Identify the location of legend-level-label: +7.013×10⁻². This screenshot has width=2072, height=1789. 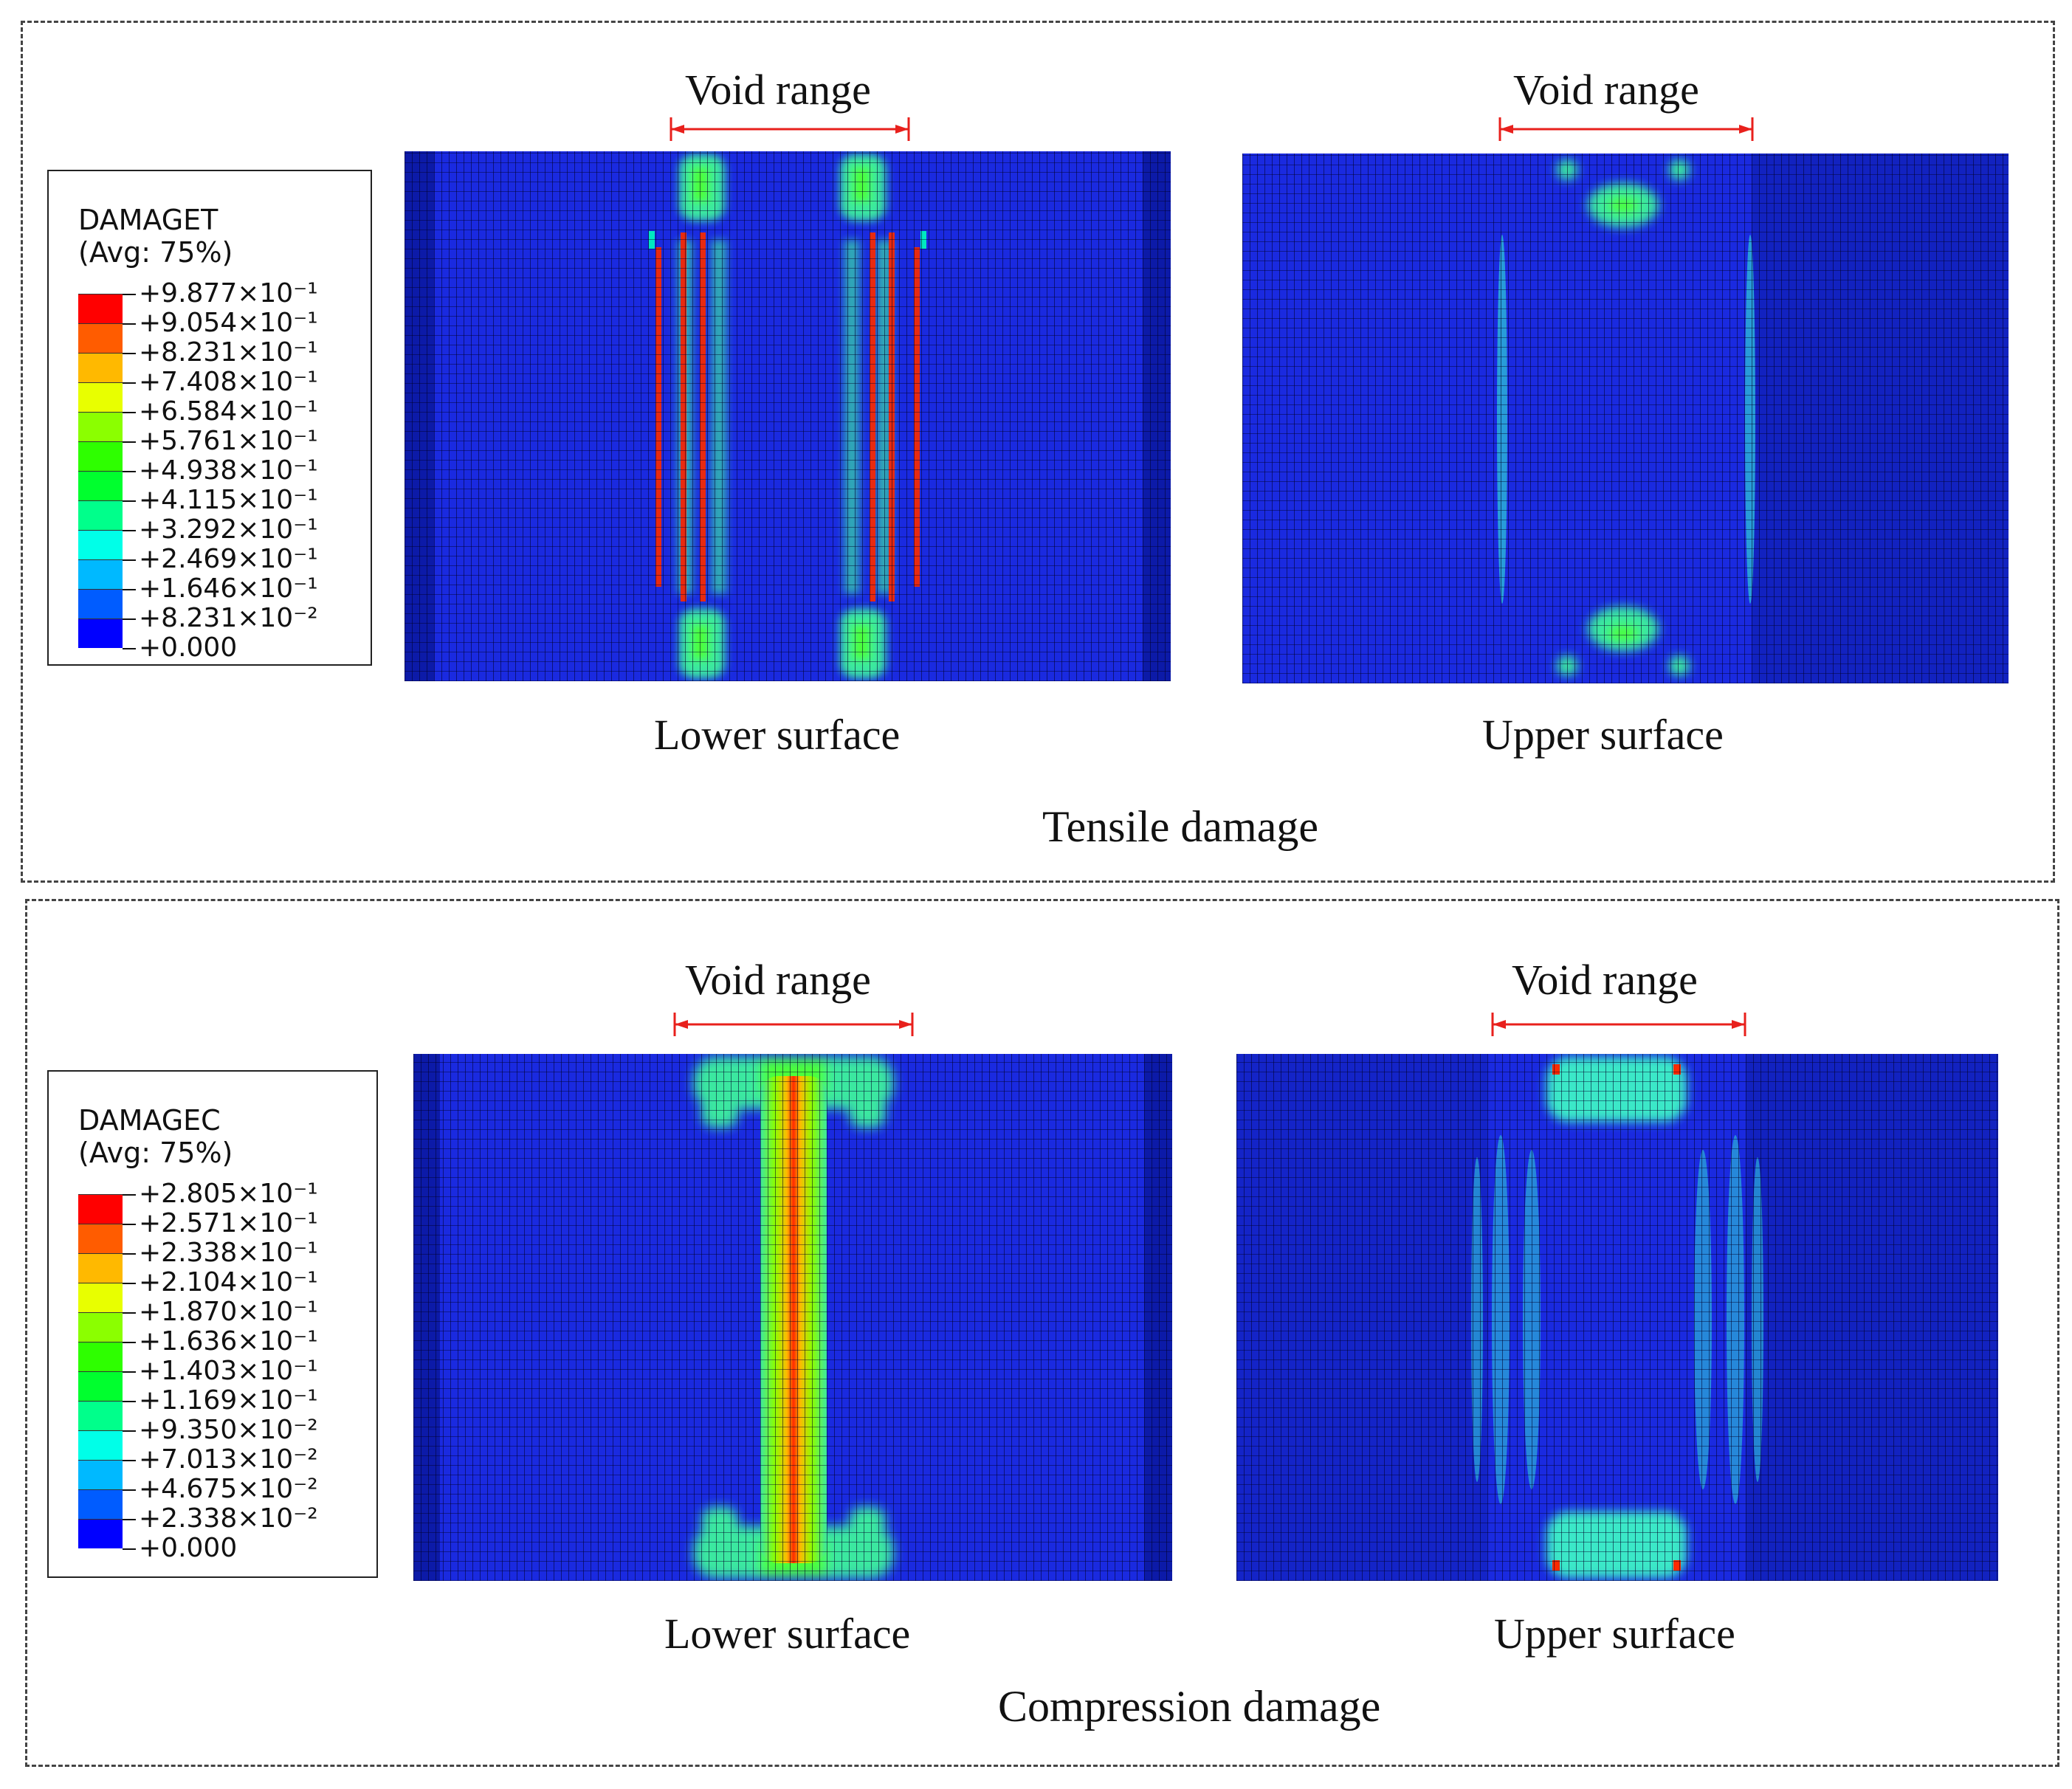
(229, 1459).